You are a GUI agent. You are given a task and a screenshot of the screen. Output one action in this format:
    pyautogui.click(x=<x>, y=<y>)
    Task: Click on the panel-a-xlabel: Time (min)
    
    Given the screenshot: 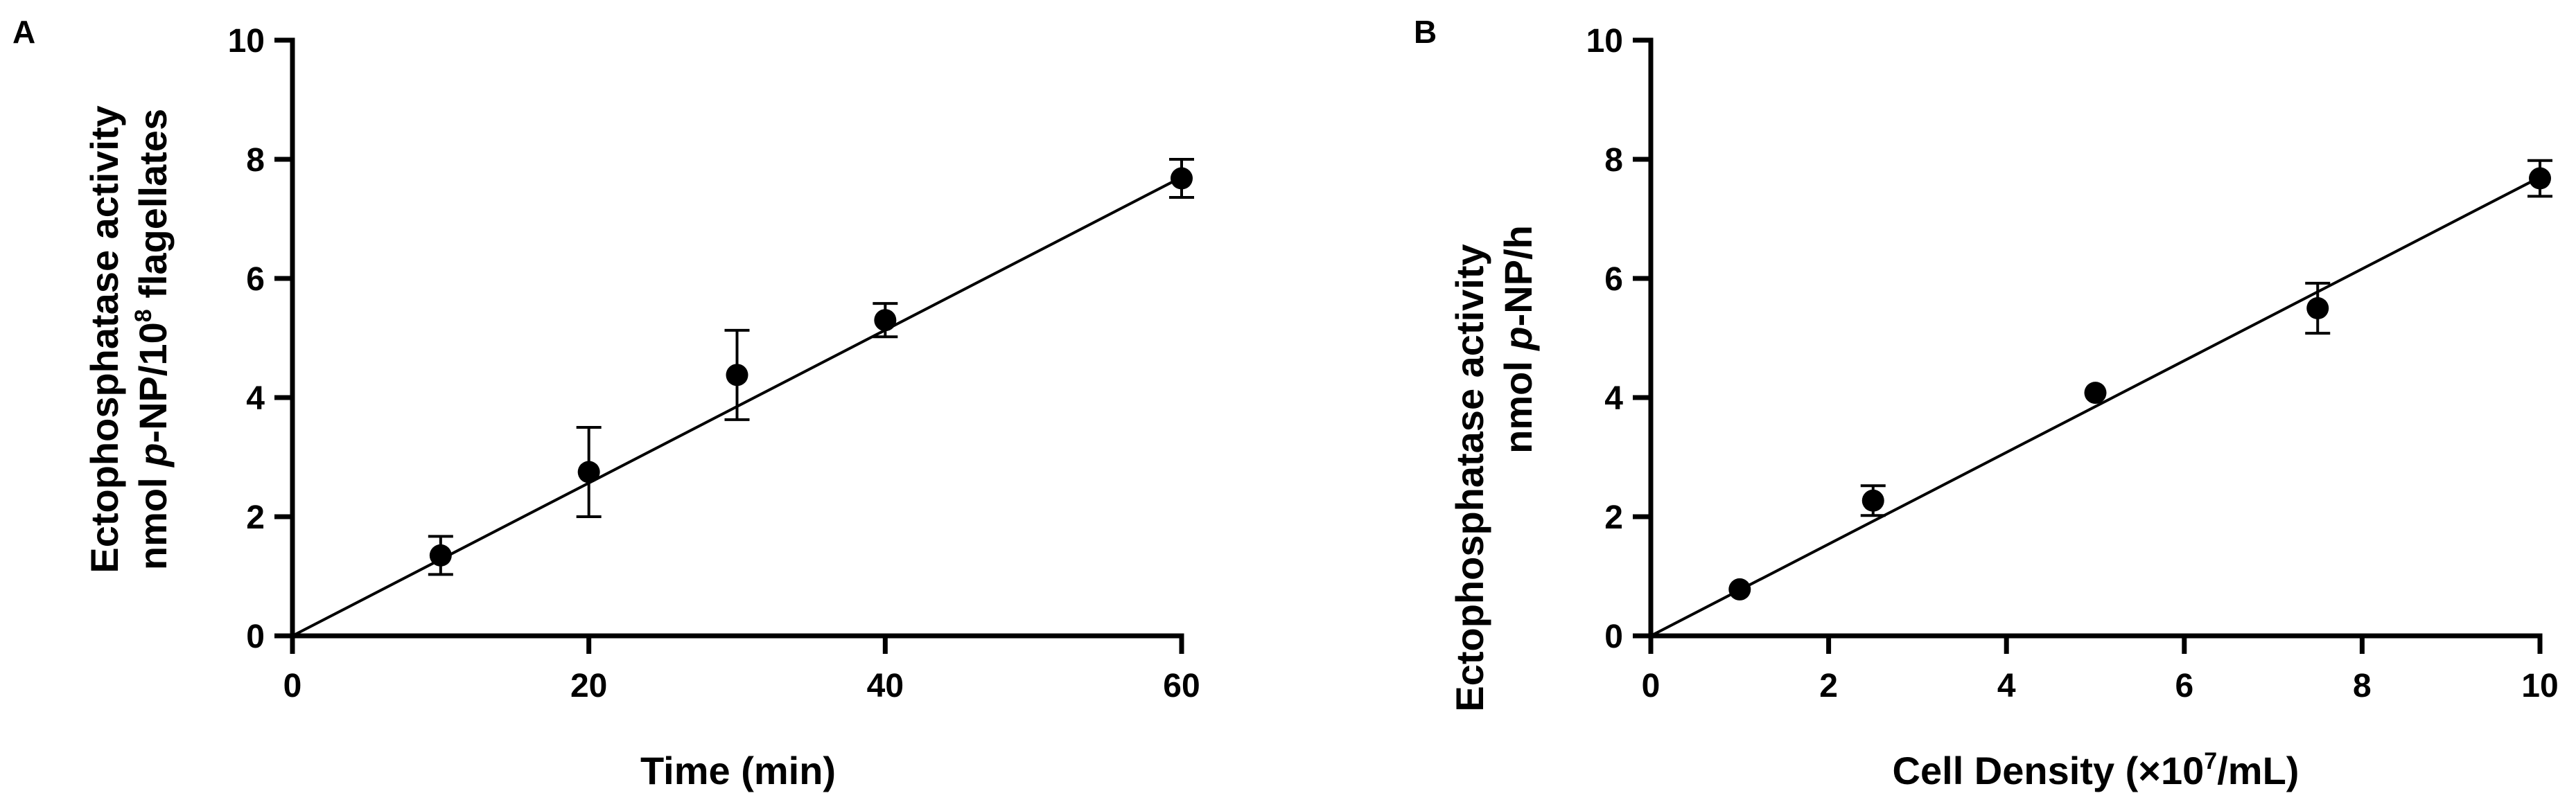 What is the action you would take?
    pyautogui.click(x=738, y=770)
    